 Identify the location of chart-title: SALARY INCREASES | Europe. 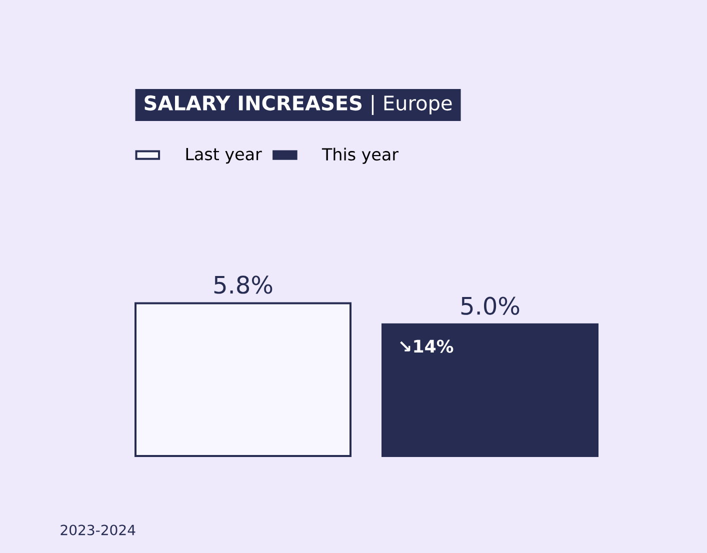
(298, 104).